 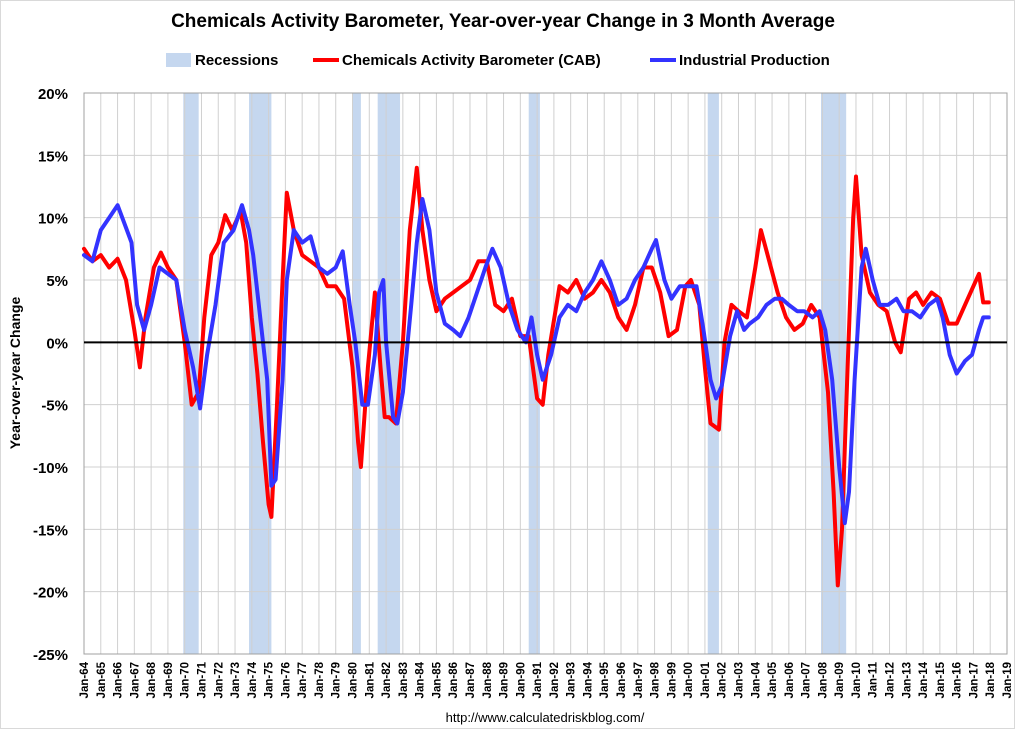 What do you see at coordinates (286, 680) in the screenshot?
I see `x-tick-label: Jan-76` at bounding box center [286, 680].